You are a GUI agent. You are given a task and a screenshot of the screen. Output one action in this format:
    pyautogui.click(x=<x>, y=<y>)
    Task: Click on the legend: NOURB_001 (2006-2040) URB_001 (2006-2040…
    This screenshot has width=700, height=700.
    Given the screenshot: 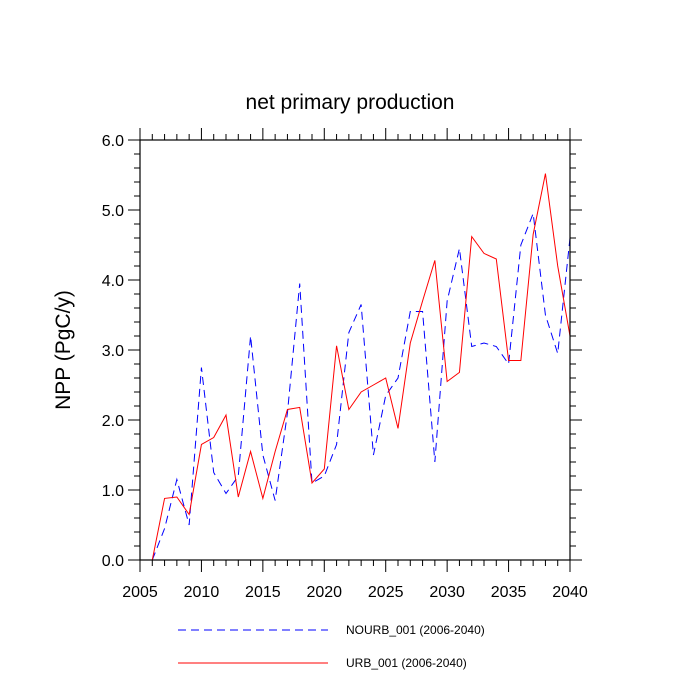 What is the action you would take?
    pyautogui.click(x=331, y=646)
    